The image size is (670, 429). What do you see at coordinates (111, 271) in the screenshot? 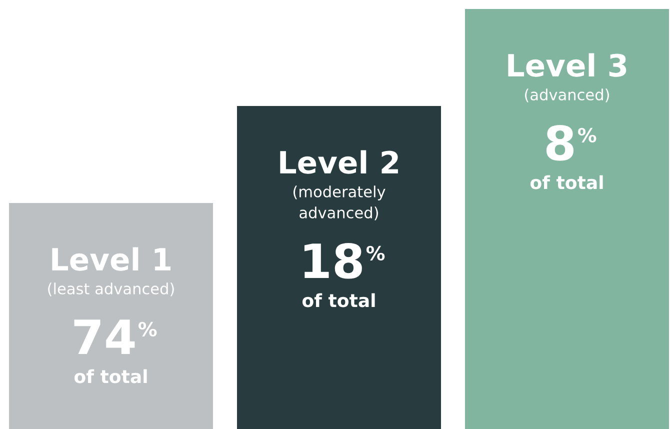
I see `category-label: Level 1 (least advanced)` at bounding box center [111, 271].